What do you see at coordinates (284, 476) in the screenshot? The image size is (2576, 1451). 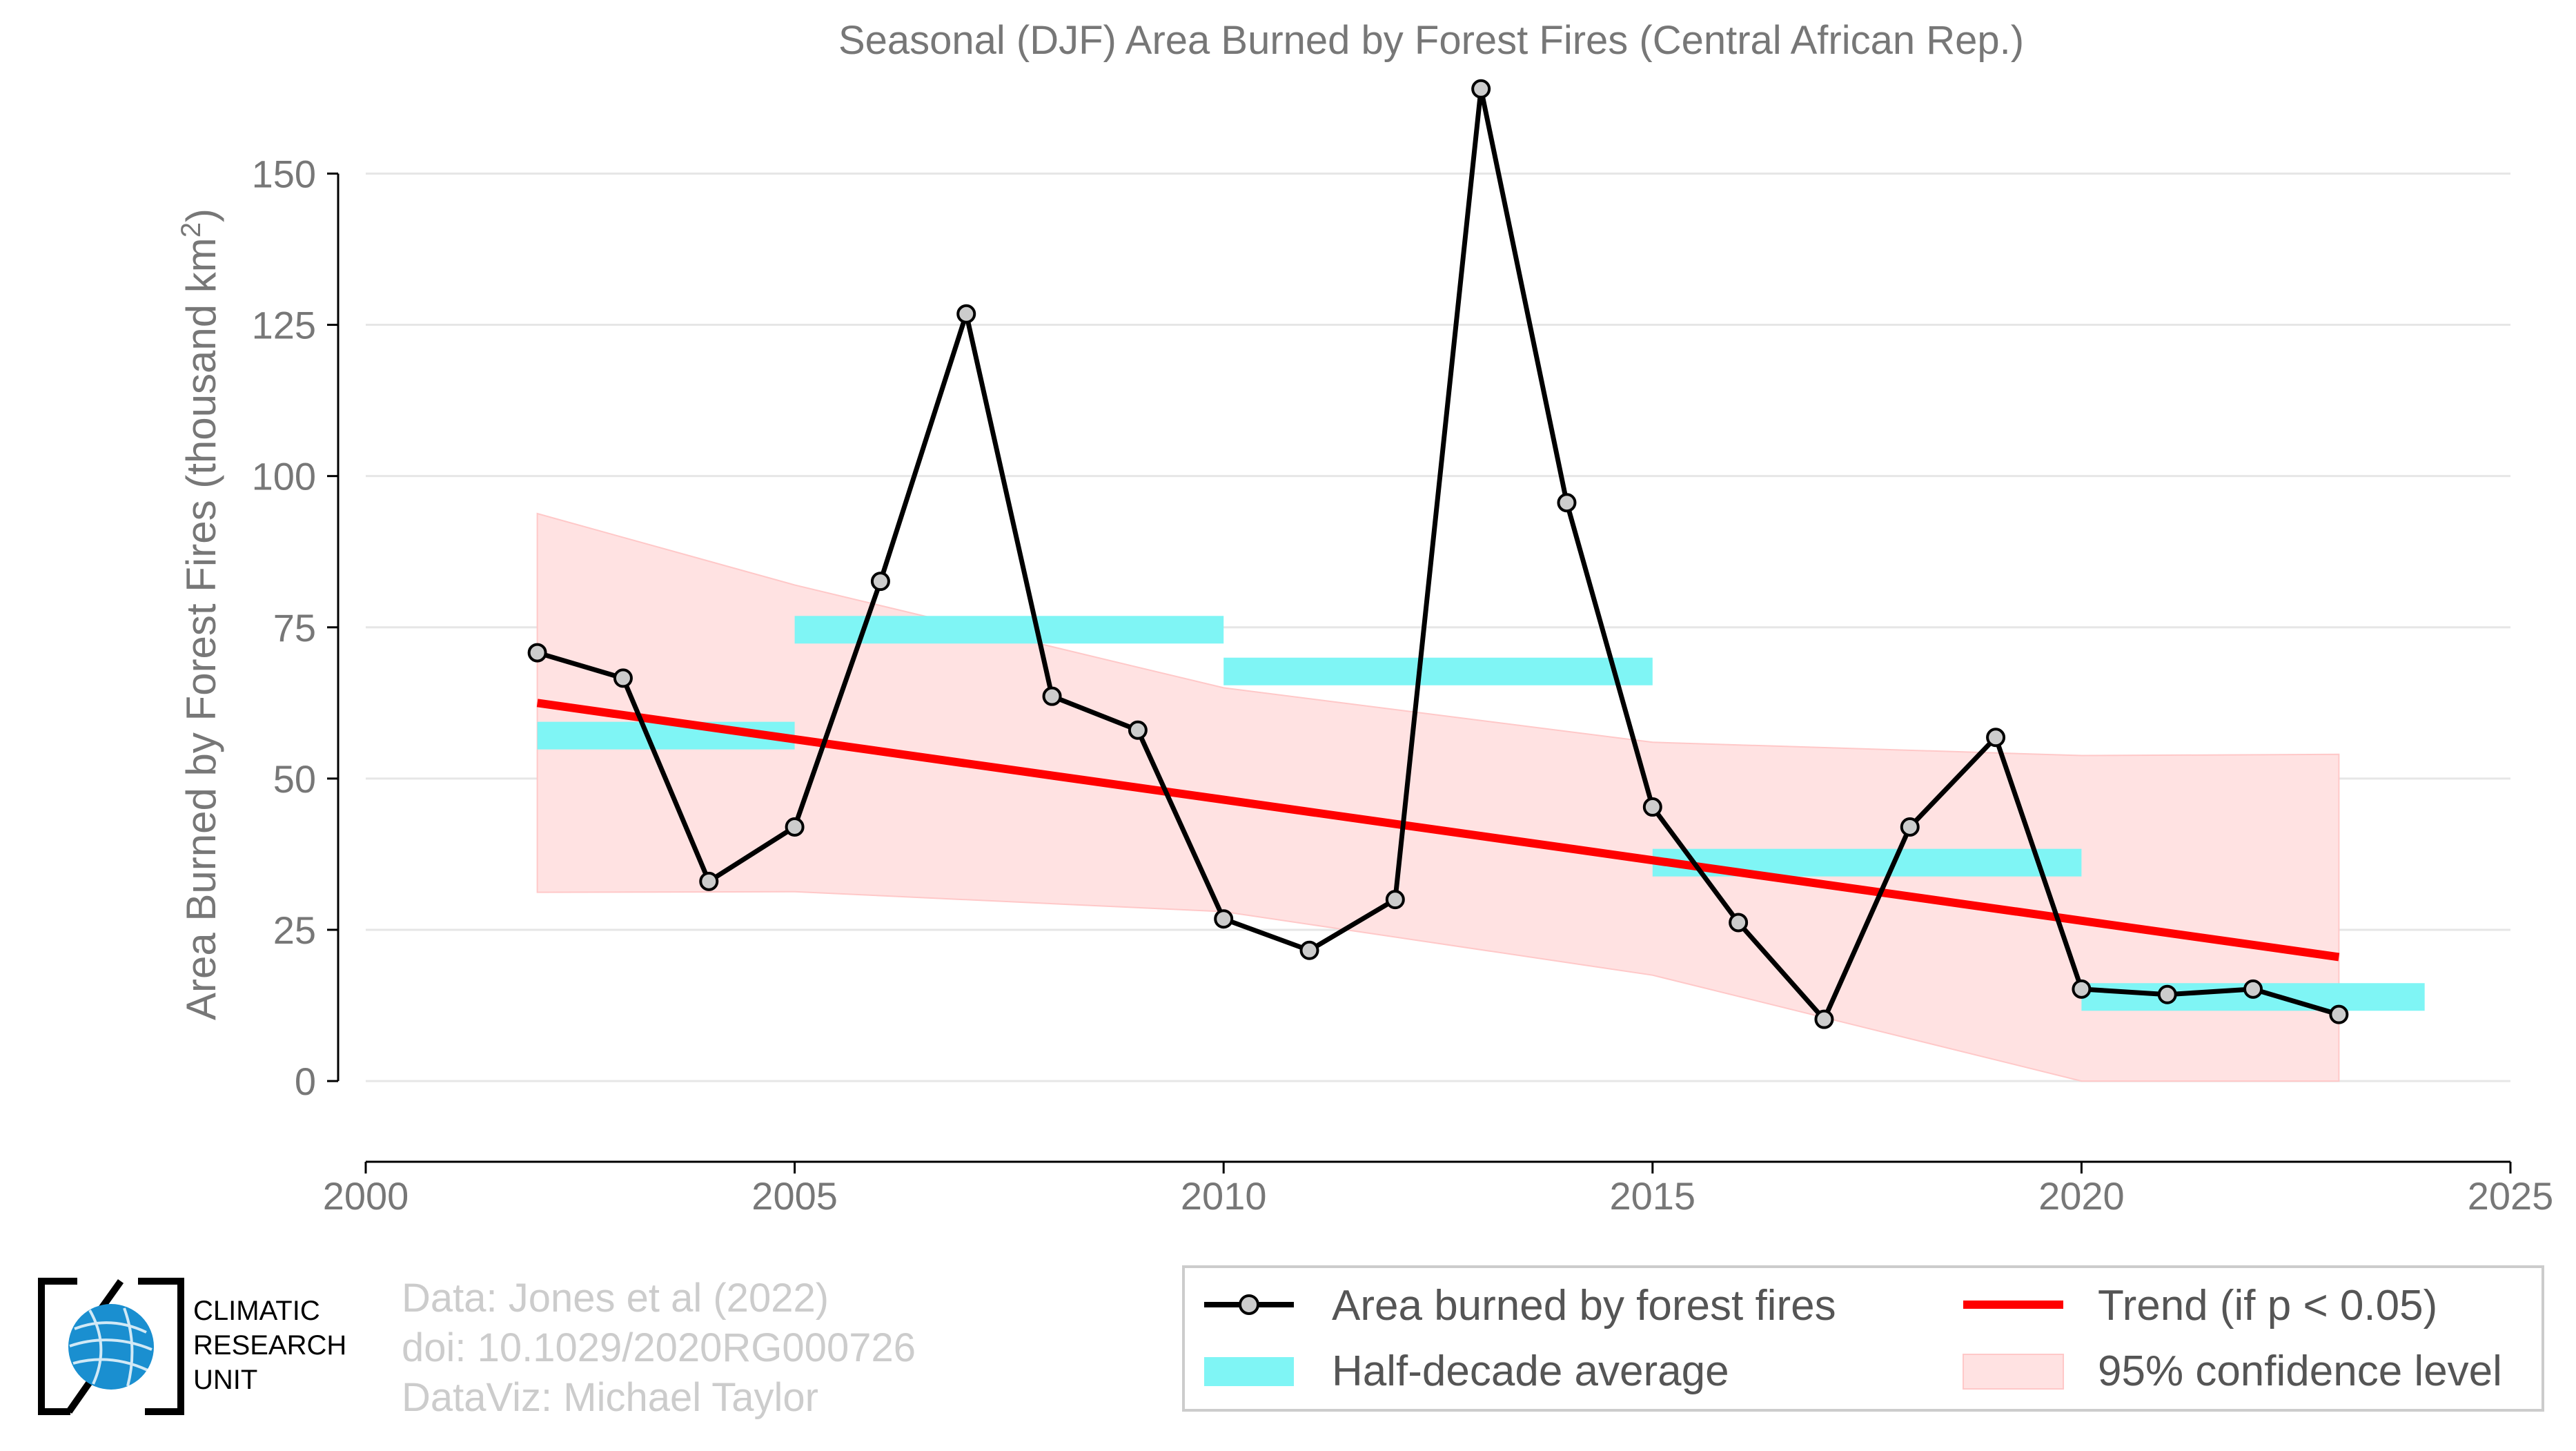 I see `y-tick-label-100: 100` at bounding box center [284, 476].